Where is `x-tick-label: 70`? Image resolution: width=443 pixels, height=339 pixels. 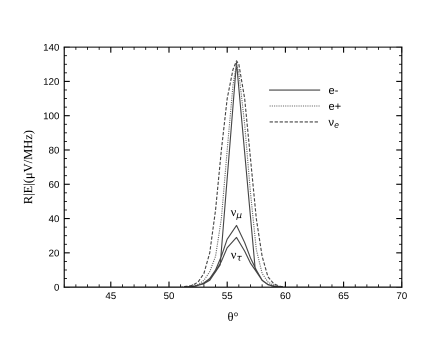 x-tick-label: 70 is located at coordinates (401, 296).